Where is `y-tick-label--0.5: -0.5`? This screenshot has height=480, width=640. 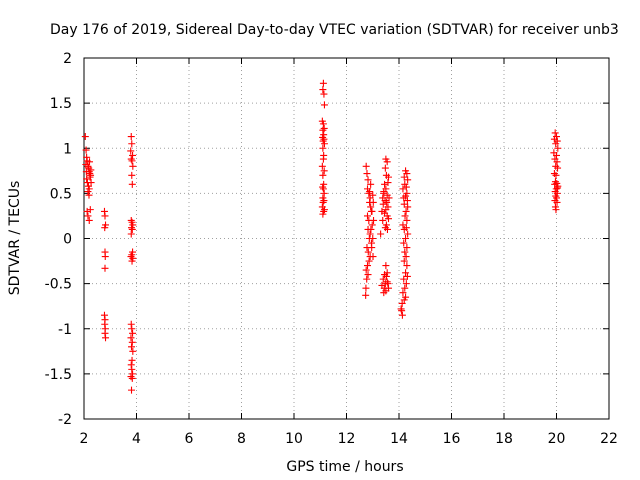
y-tick-label--0.5: -0.5 is located at coordinates (58, 285).